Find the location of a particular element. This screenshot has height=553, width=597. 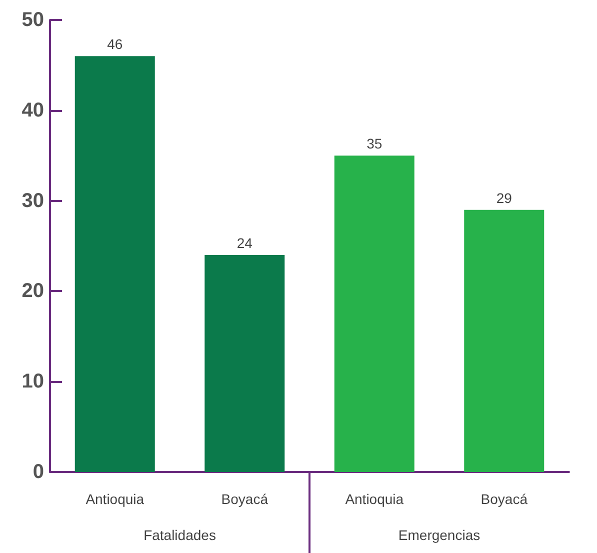

data-label: 35 is located at coordinates (374, 144).